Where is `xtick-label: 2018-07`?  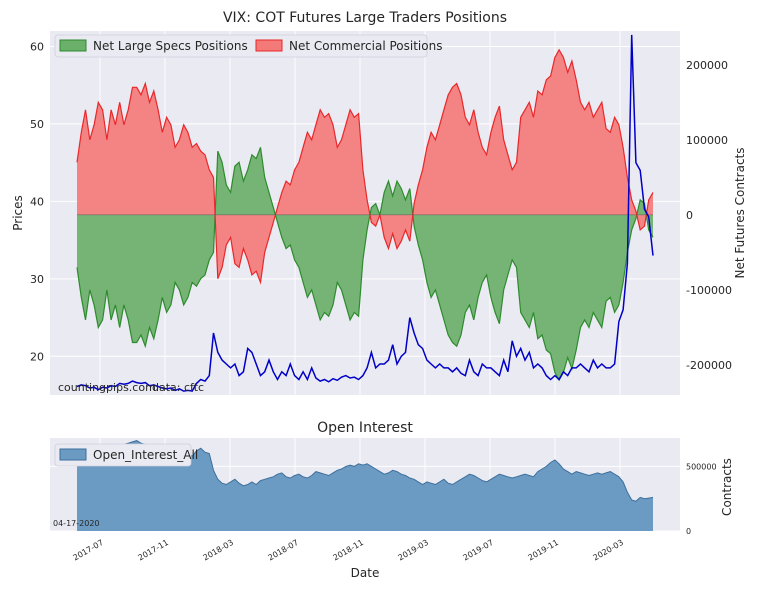 xtick-label: 2018-07 is located at coordinates (283, 550).